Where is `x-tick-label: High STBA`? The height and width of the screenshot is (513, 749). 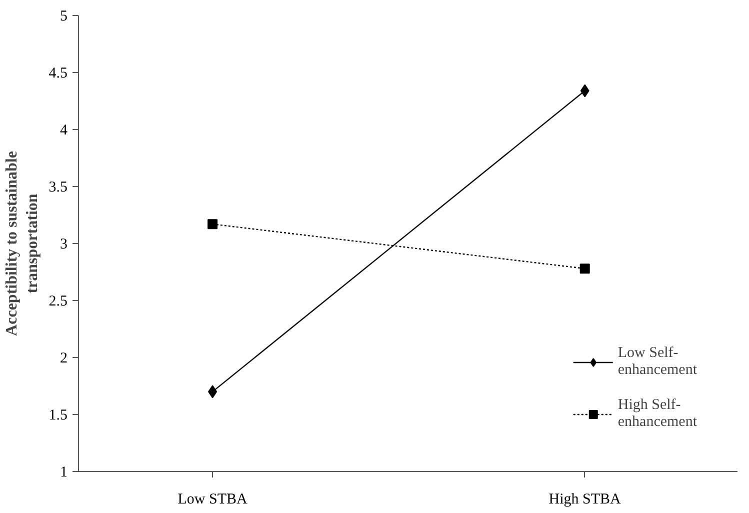
x-tick-label: High STBA is located at coordinates (585, 500).